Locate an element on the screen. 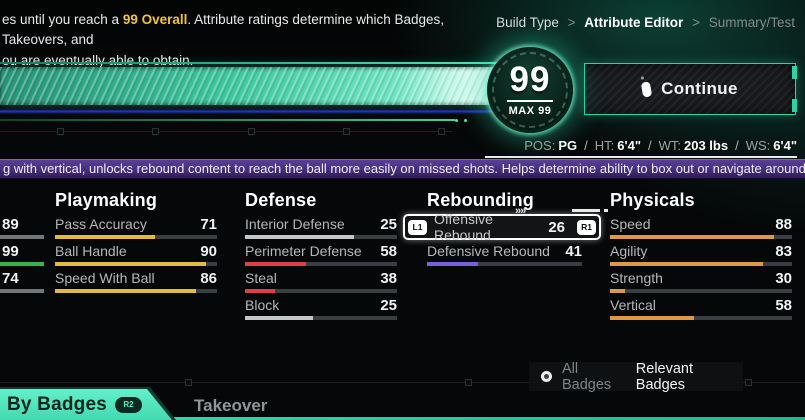 The height and width of the screenshot is (420, 805). mouse-left-click-icon is located at coordinates (646, 89).